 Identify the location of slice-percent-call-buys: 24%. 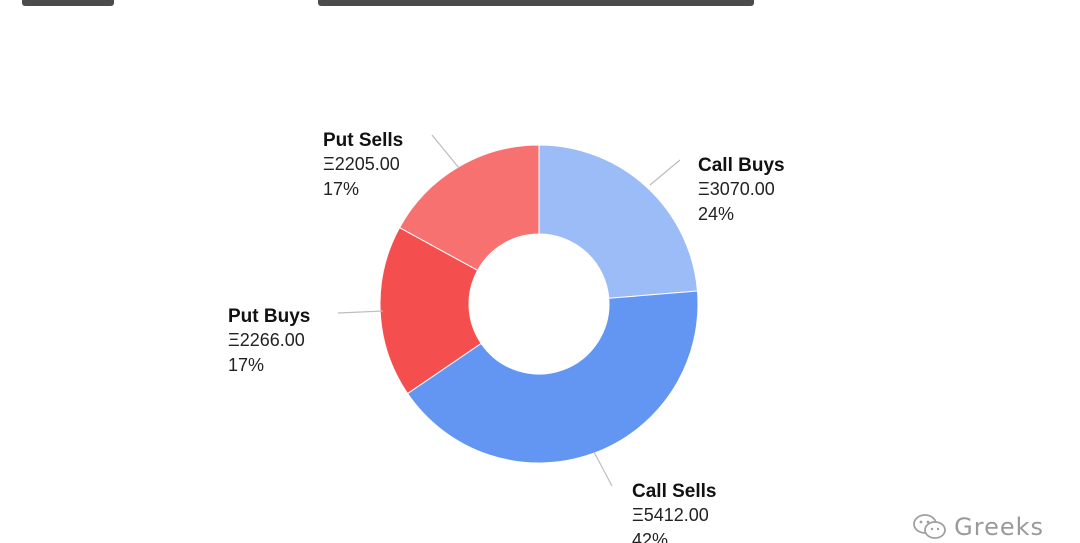
(716, 214).